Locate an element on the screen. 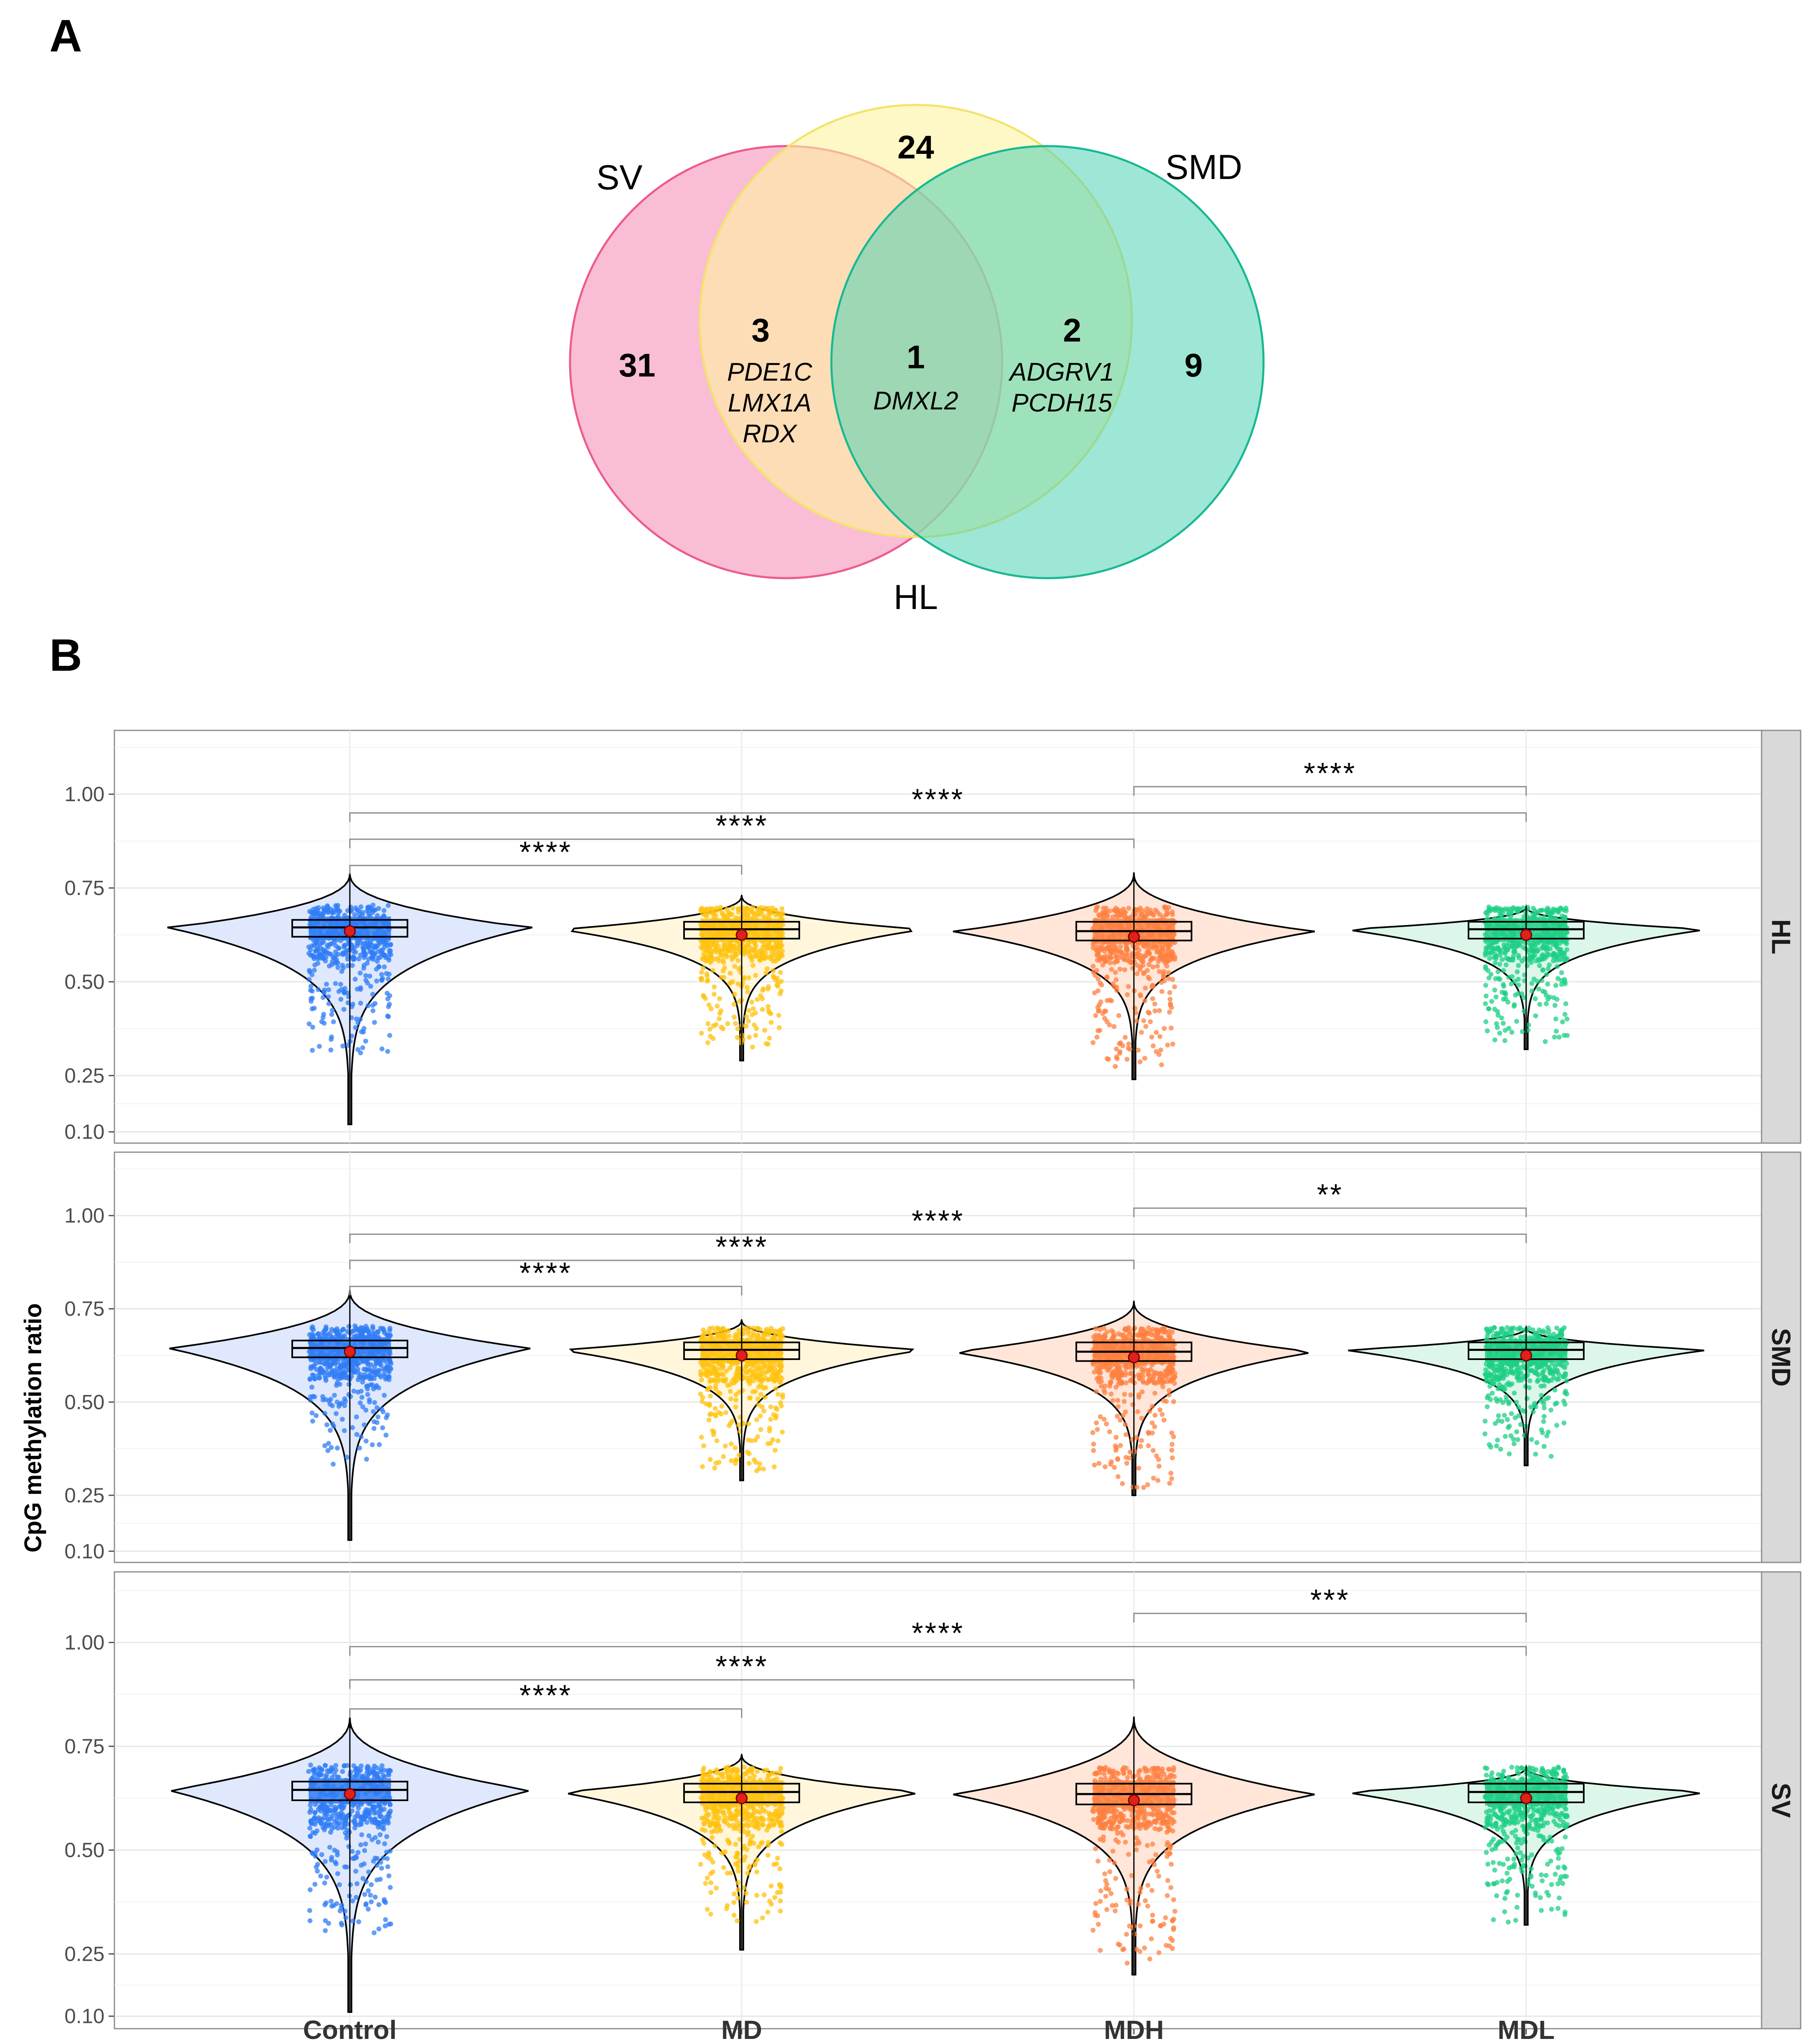 This screenshot has height=2041, width=1820. sig-label: **** is located at coordinates (545, 1273).